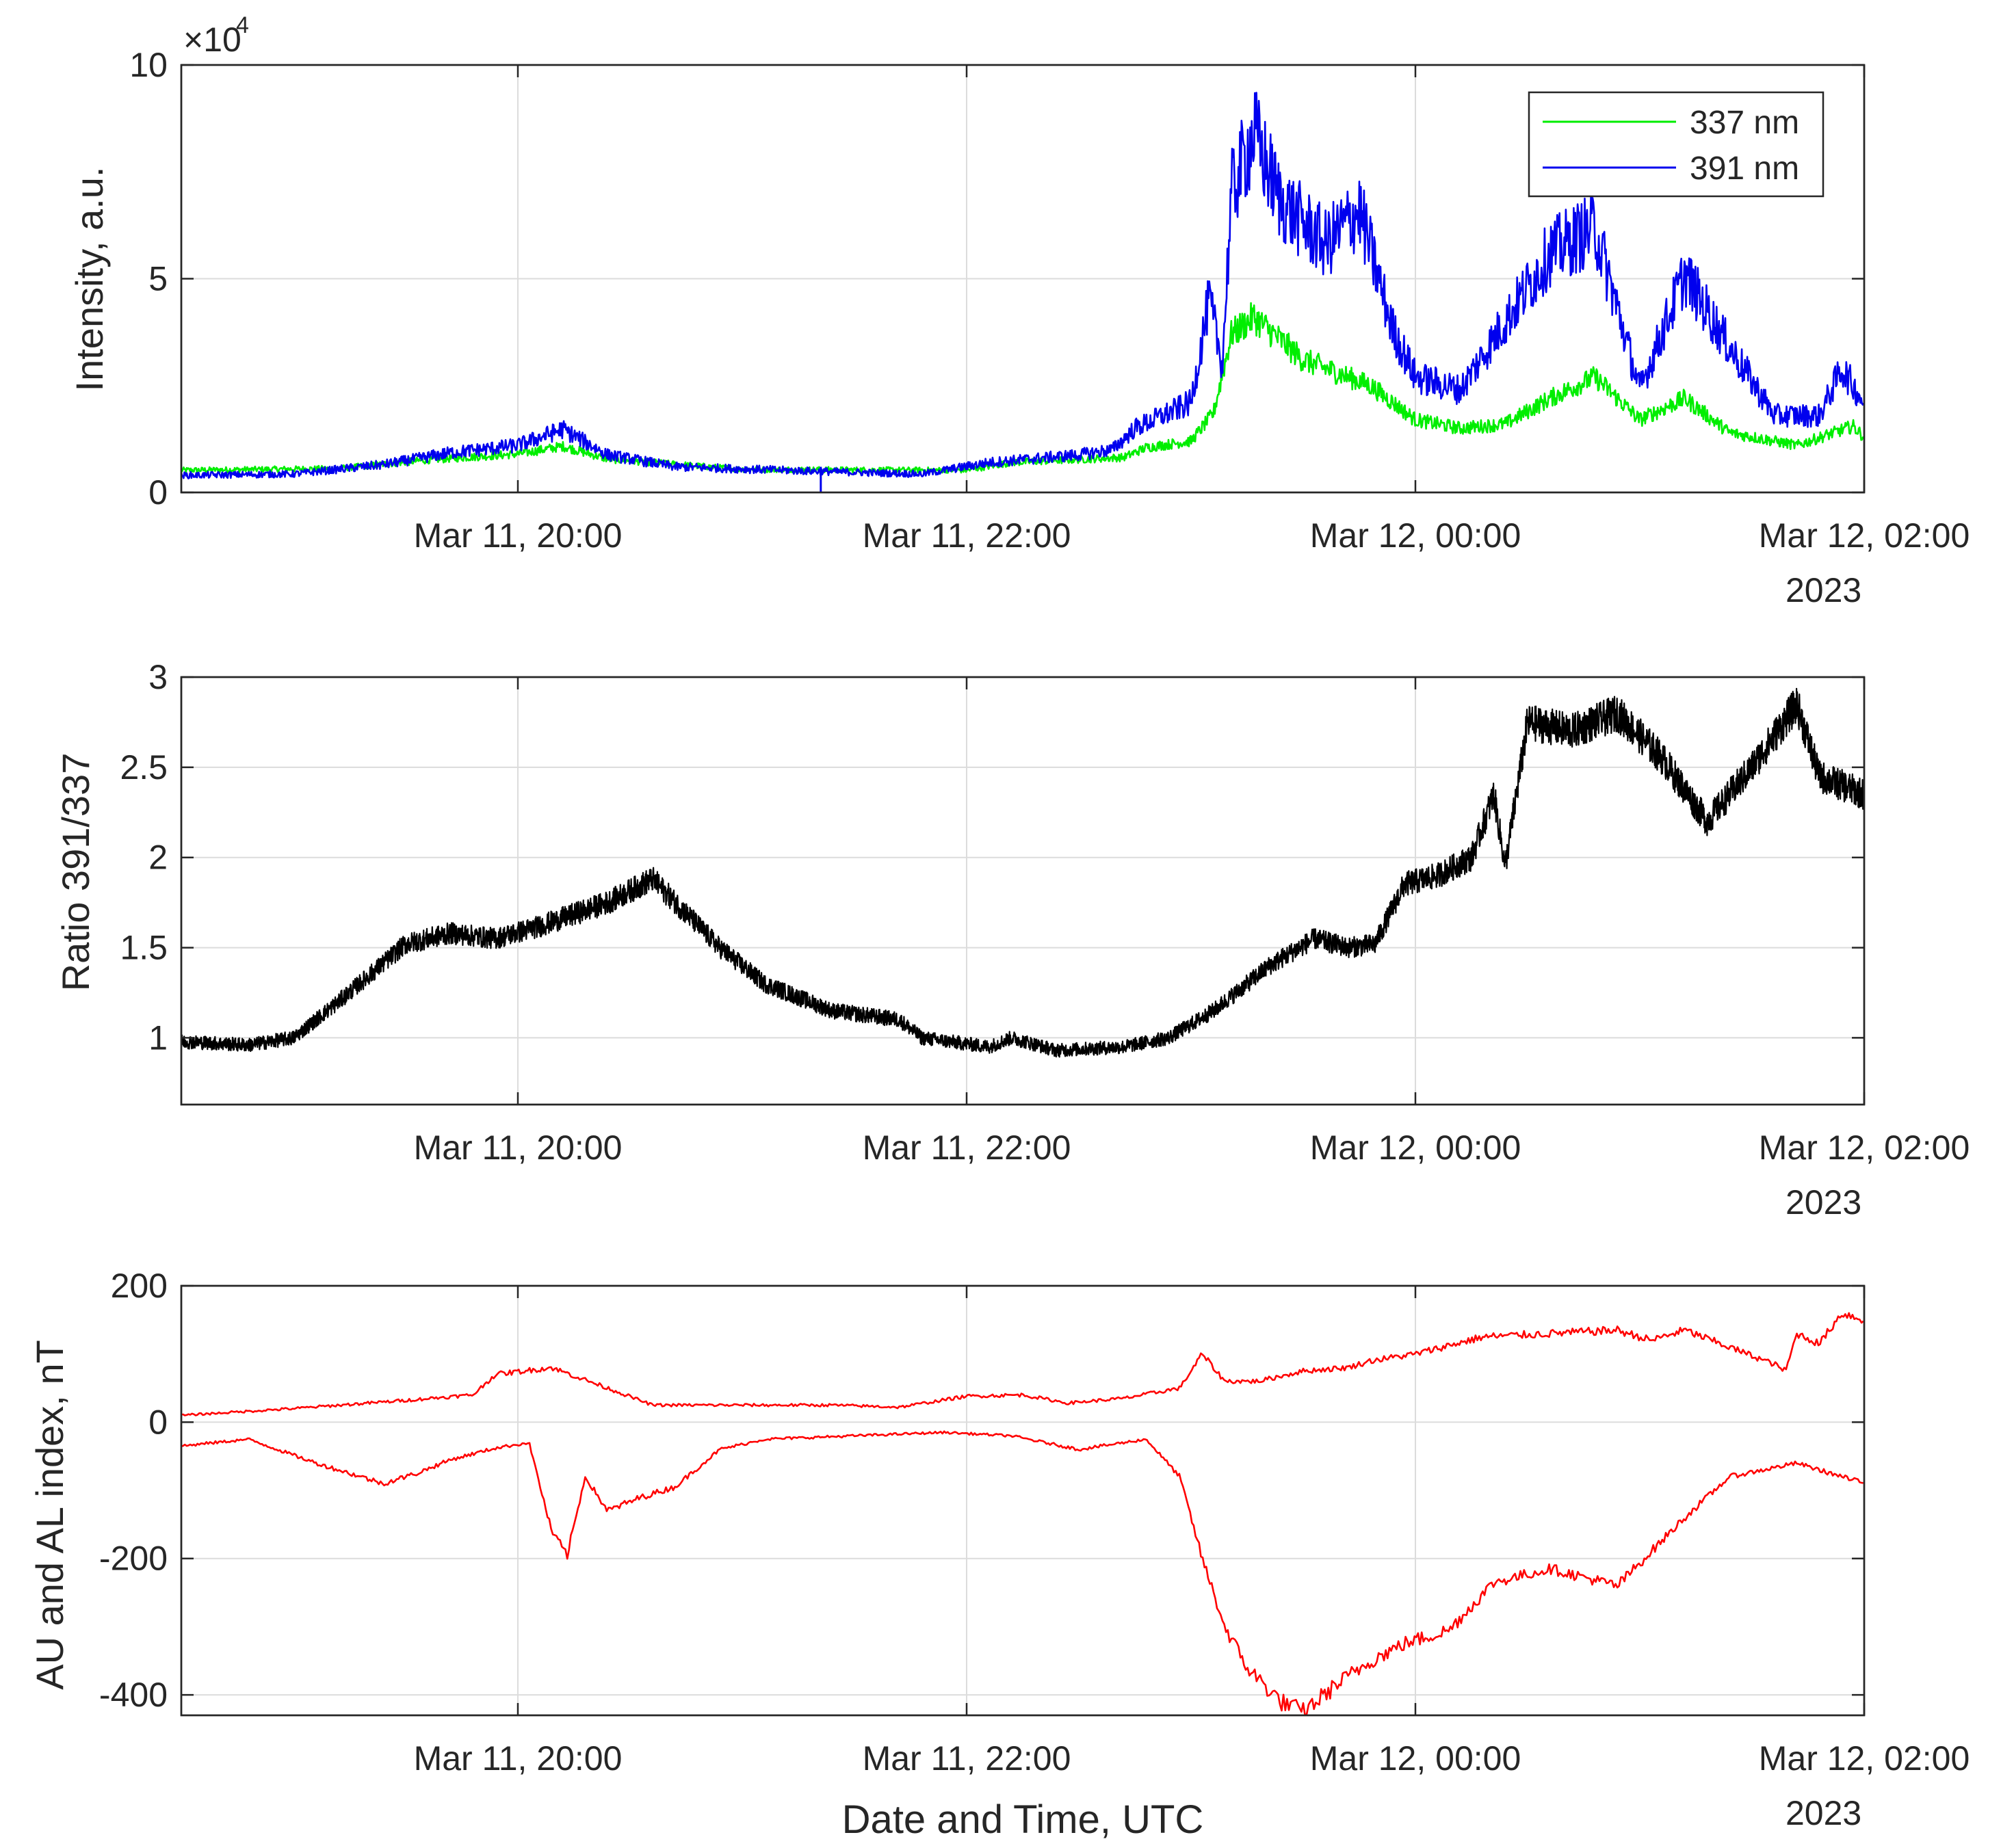 This screenshot has width=2001, height=1848. Describe the element at coordinates (1022, 1364) in the screenshot. I see `series-line-au` at that location.